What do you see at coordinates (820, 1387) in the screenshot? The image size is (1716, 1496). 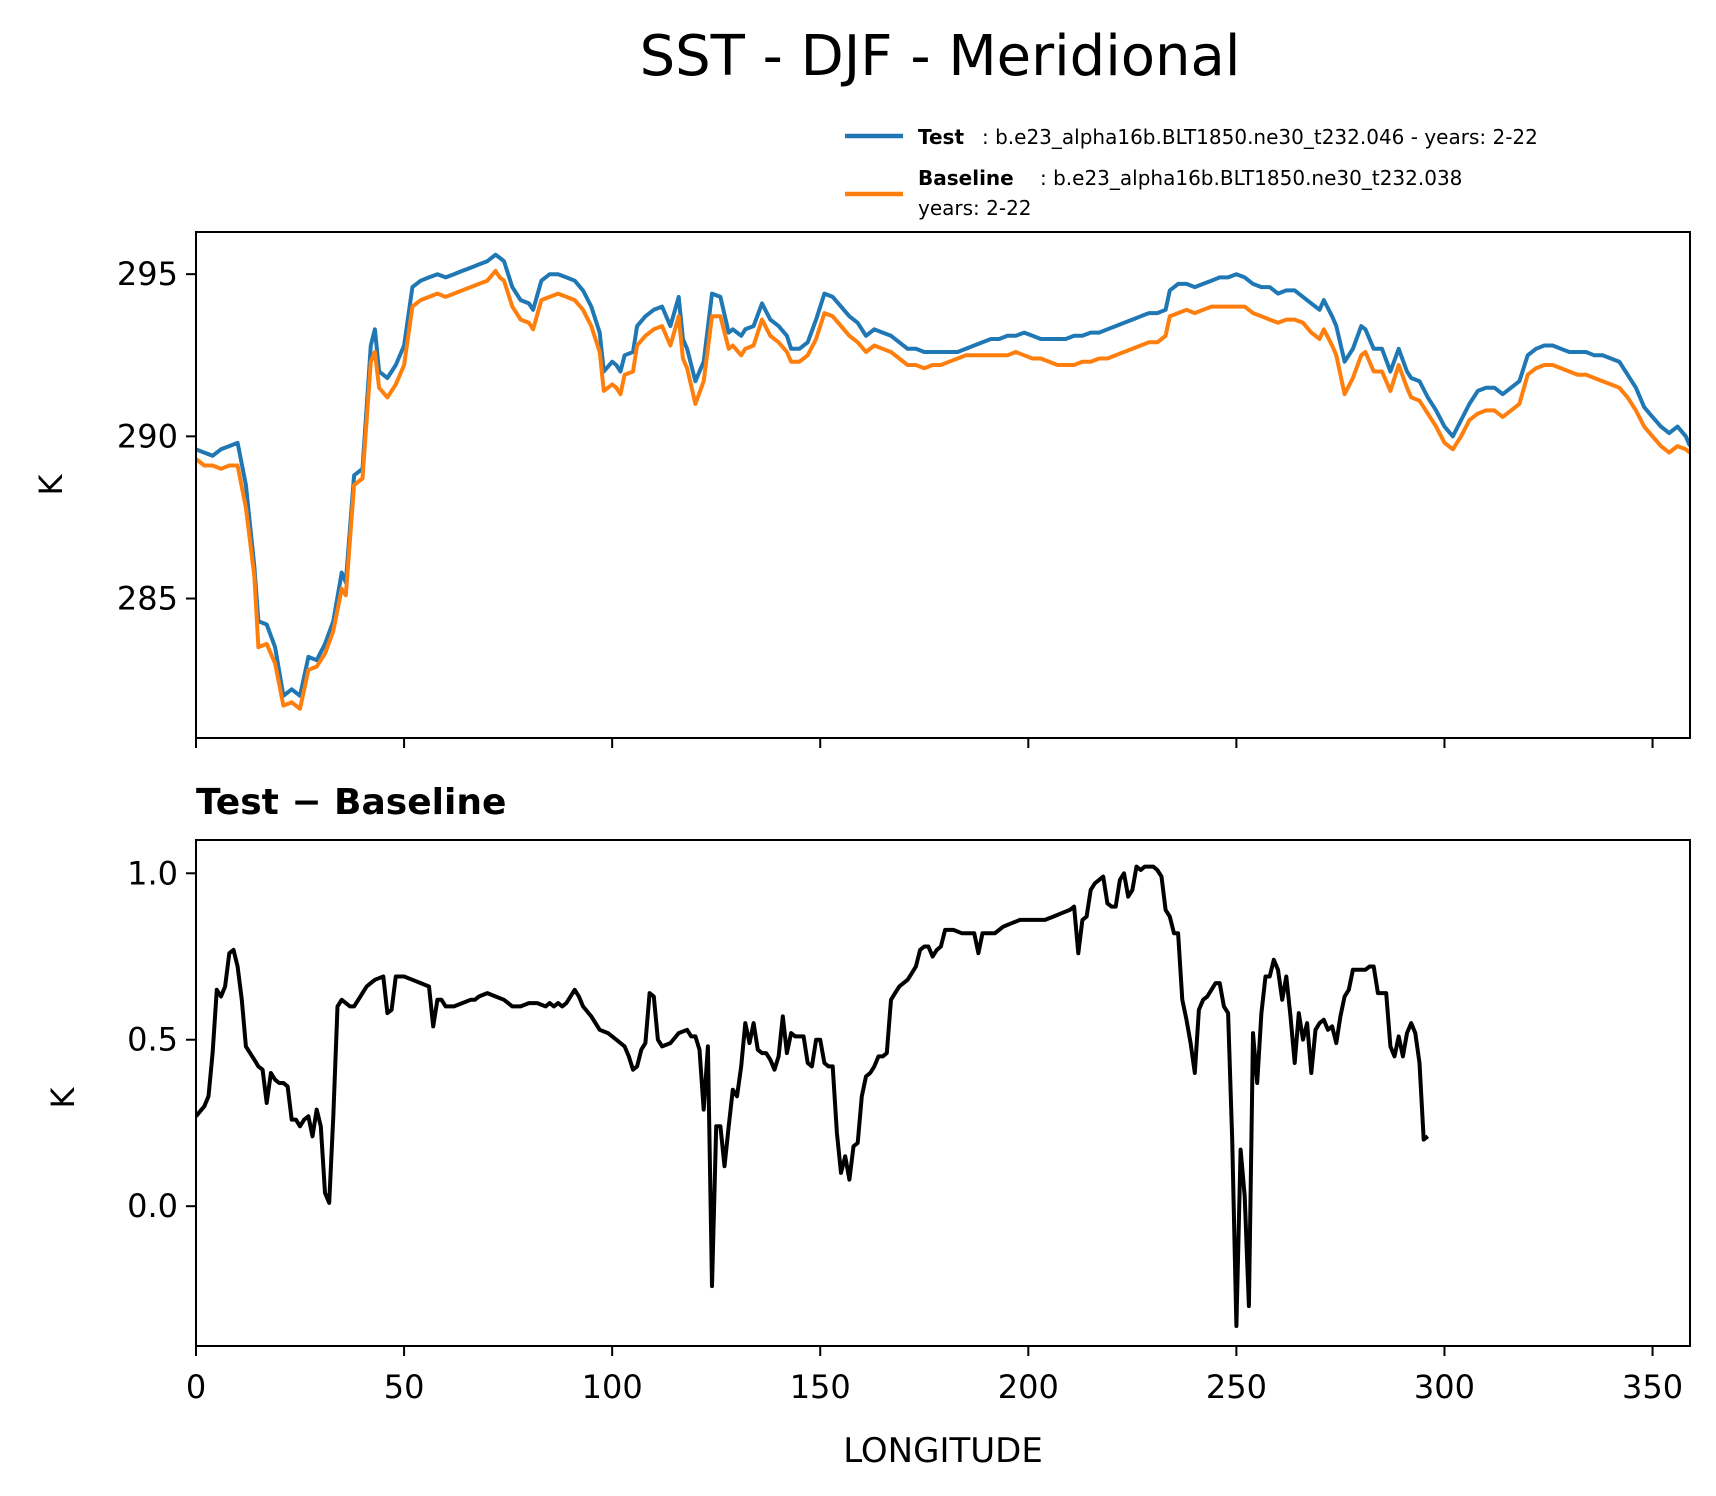 I see `x-tick-label: 150` at bounding box center [820, 1387].